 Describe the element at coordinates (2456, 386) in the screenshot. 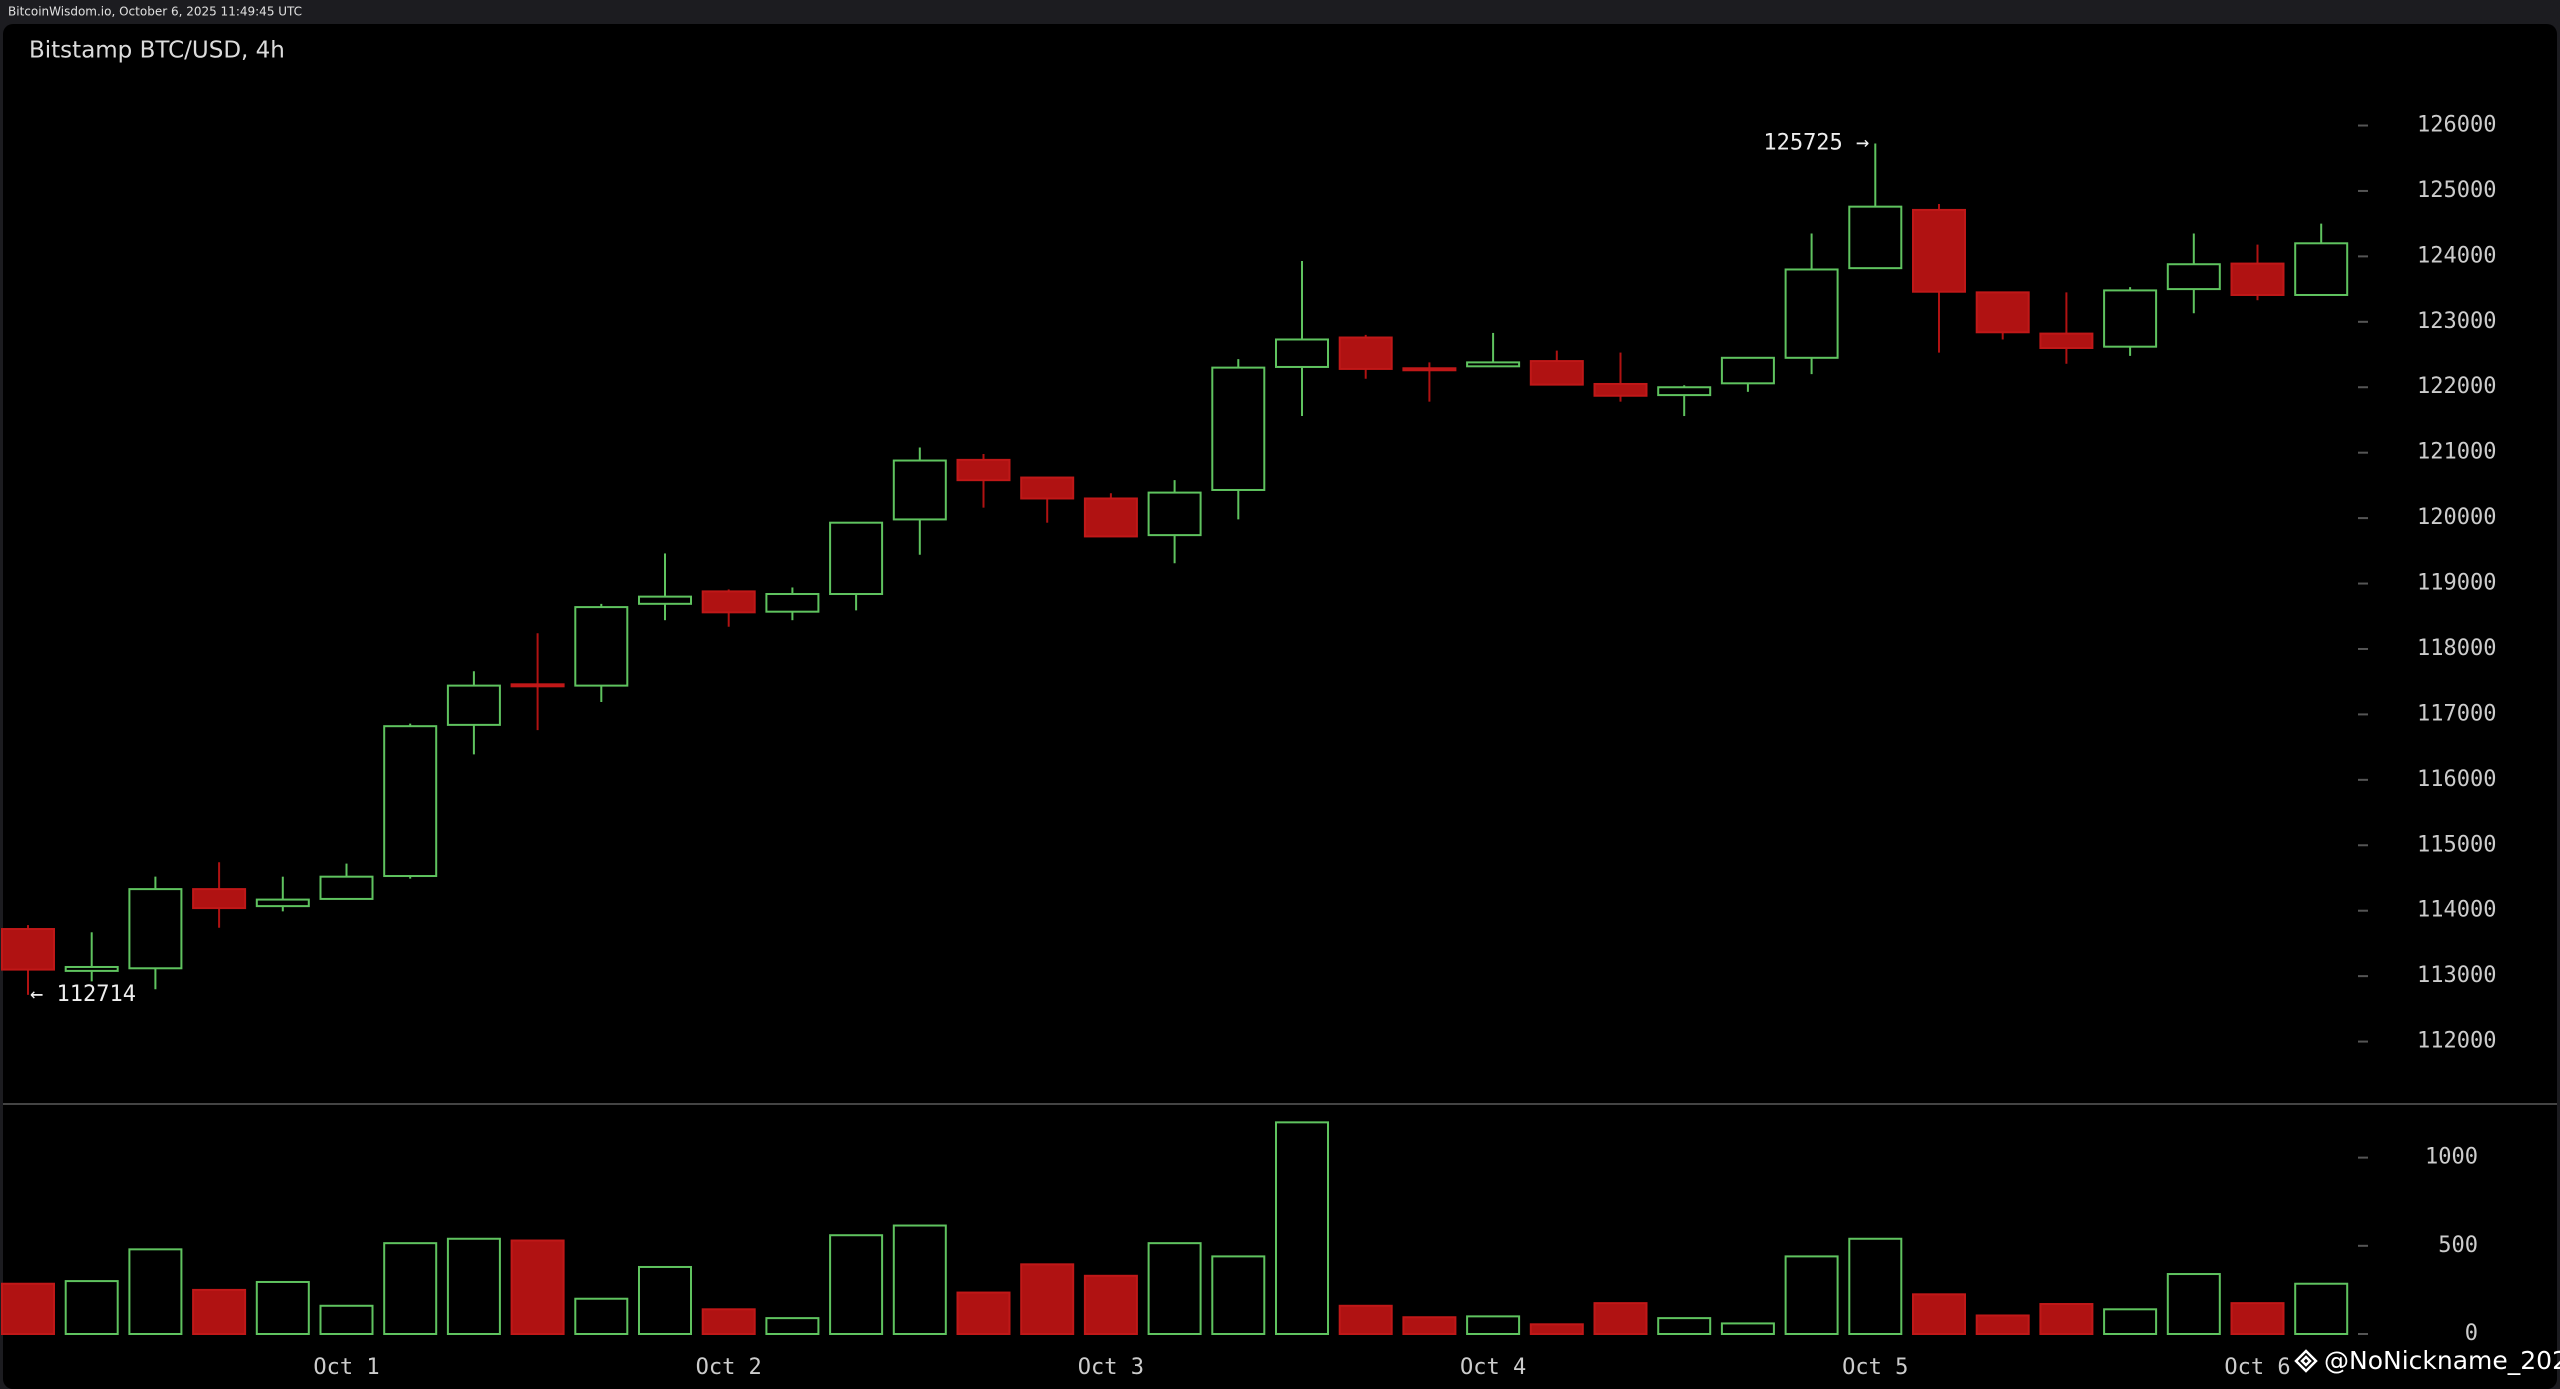

I see `y-tick-label: 122000` at that location.